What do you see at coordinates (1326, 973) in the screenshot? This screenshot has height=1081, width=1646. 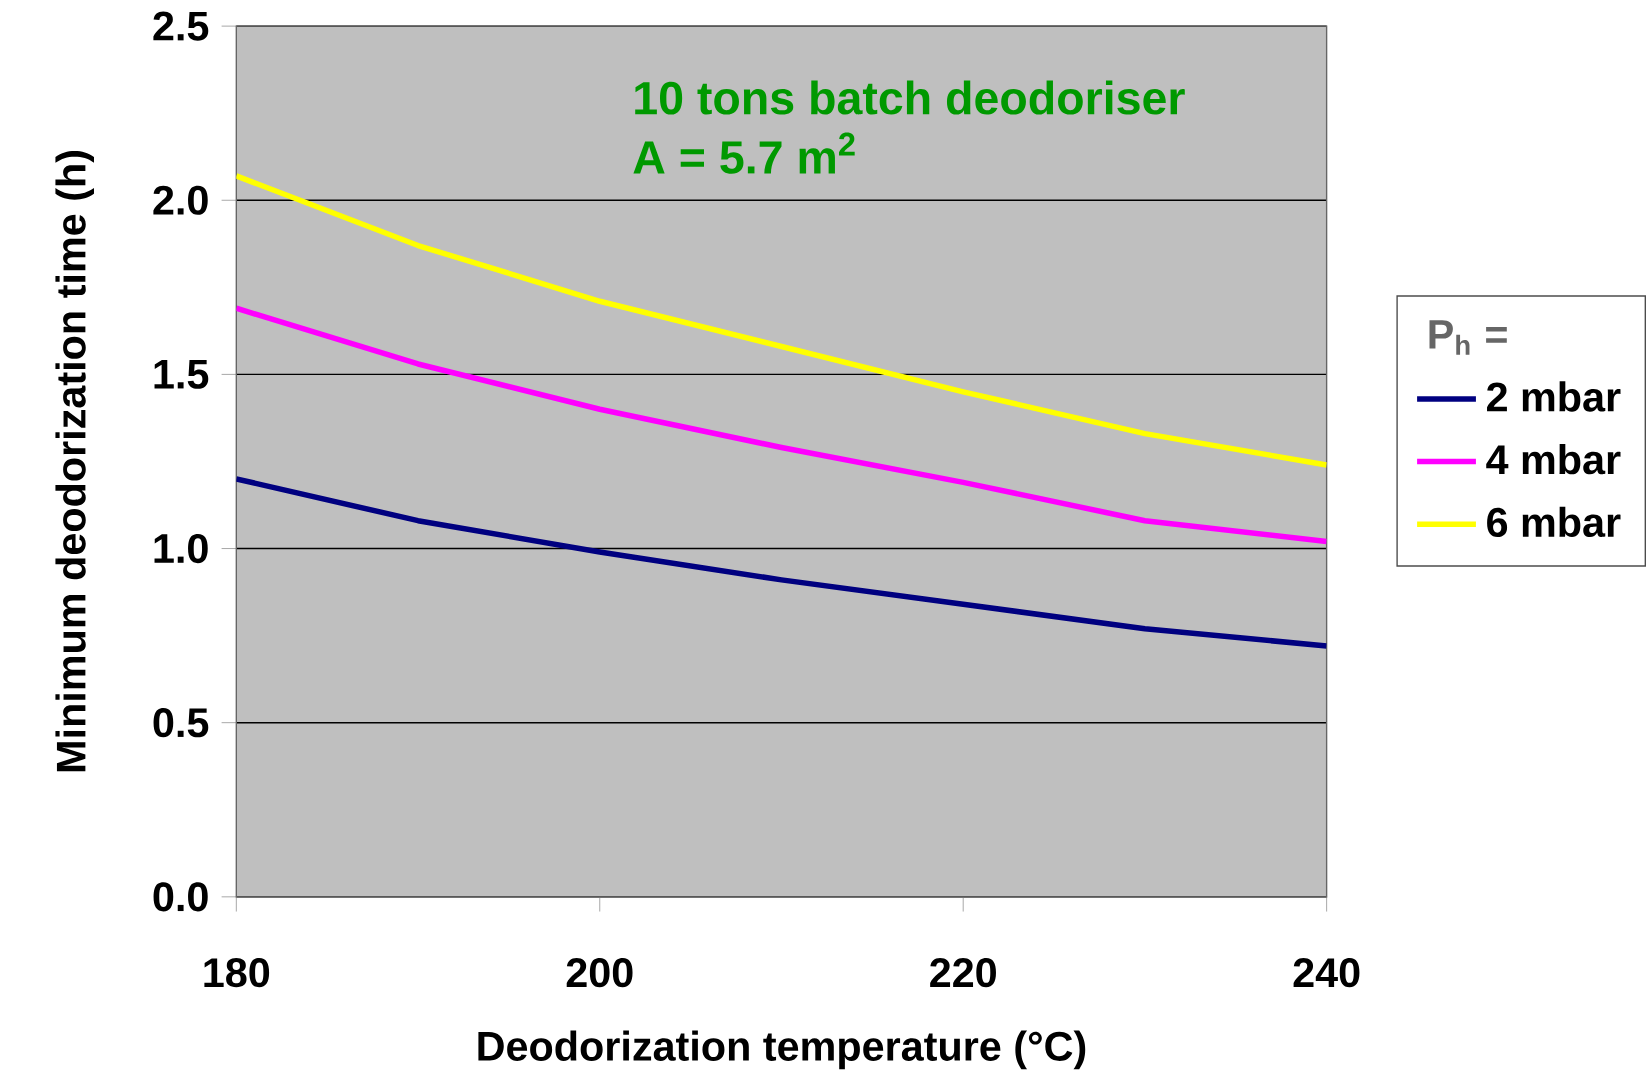 I see `x-tick-label: 240` at bounding box center [1326, 973].